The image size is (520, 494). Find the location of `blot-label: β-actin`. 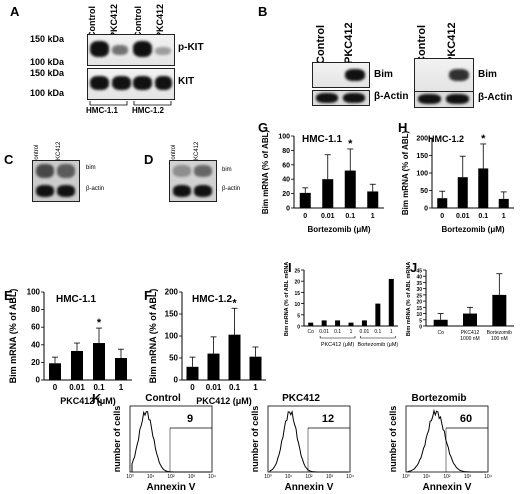

blot-label: β-actin is located at coordinates (231, 189).